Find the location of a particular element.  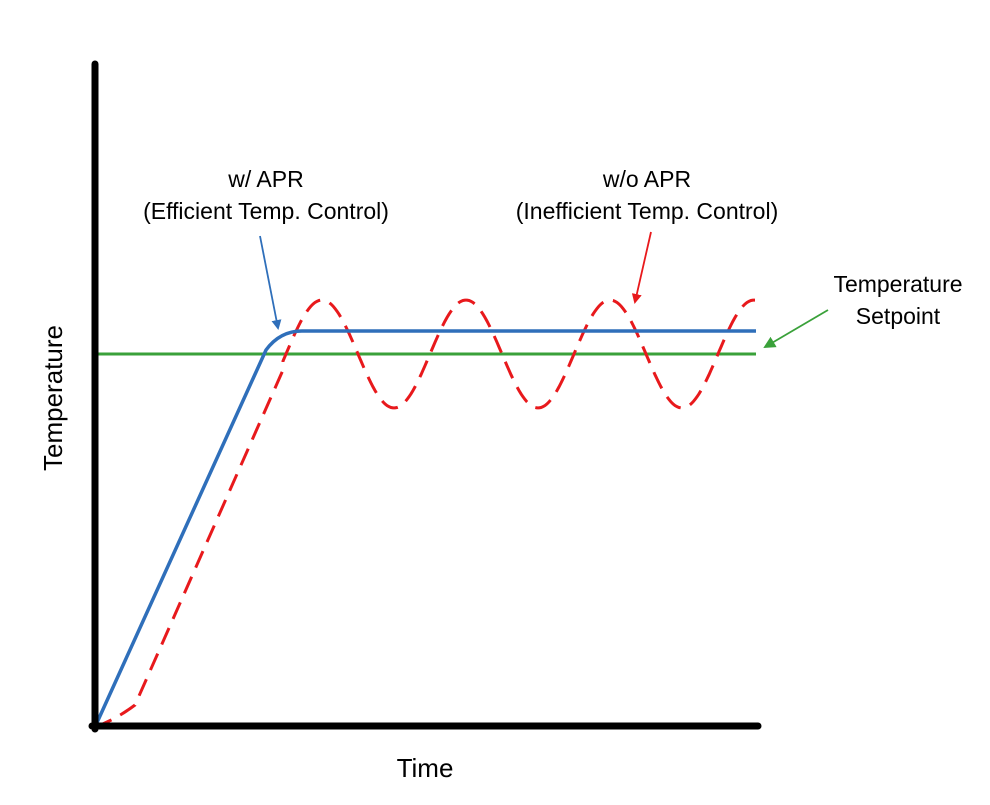

setpoint-arrow is located at coordinates (796, 329).